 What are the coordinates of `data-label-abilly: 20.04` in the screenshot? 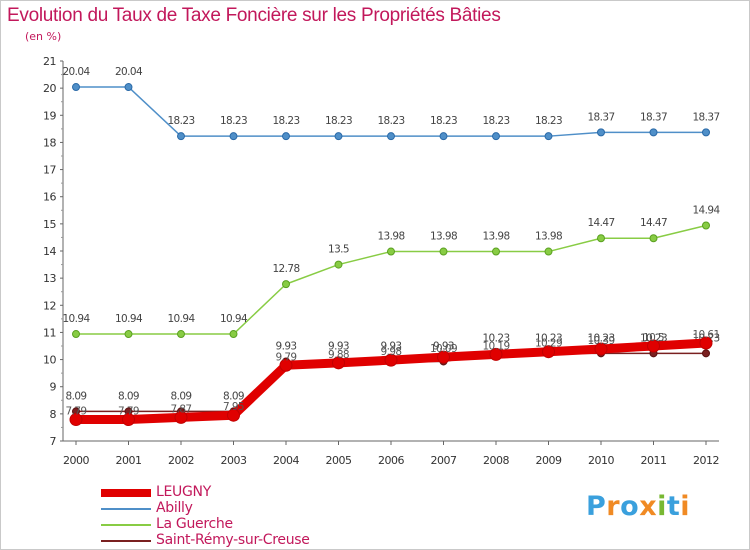 It's located at (129, 72).